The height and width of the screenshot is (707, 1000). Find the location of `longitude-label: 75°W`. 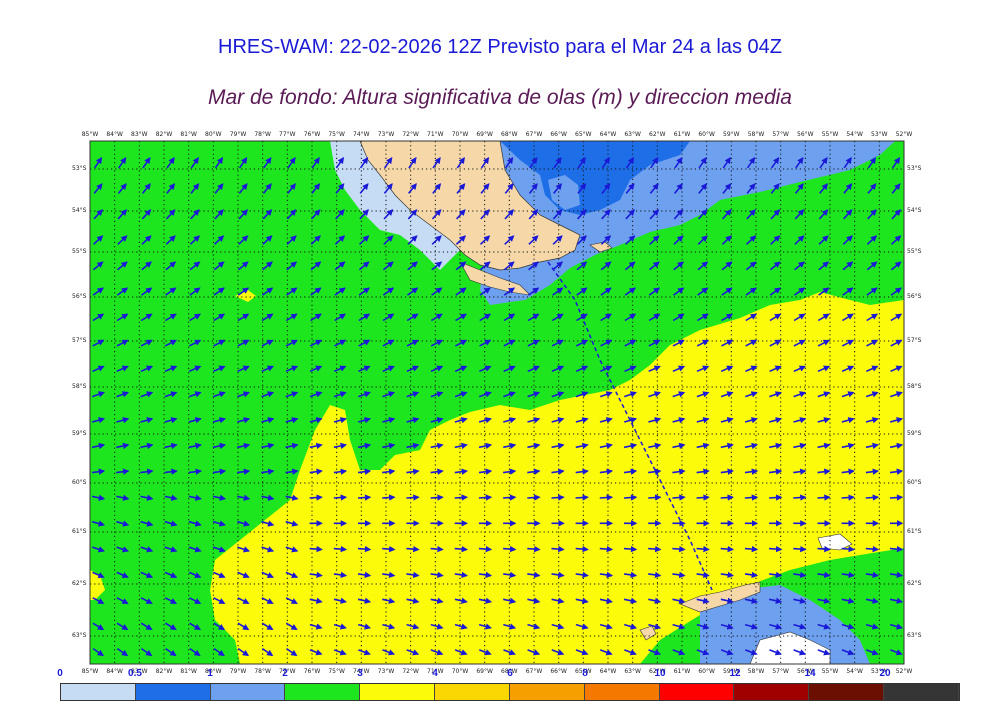

longitude-label: 75°W is located at coordinates (336, 134).